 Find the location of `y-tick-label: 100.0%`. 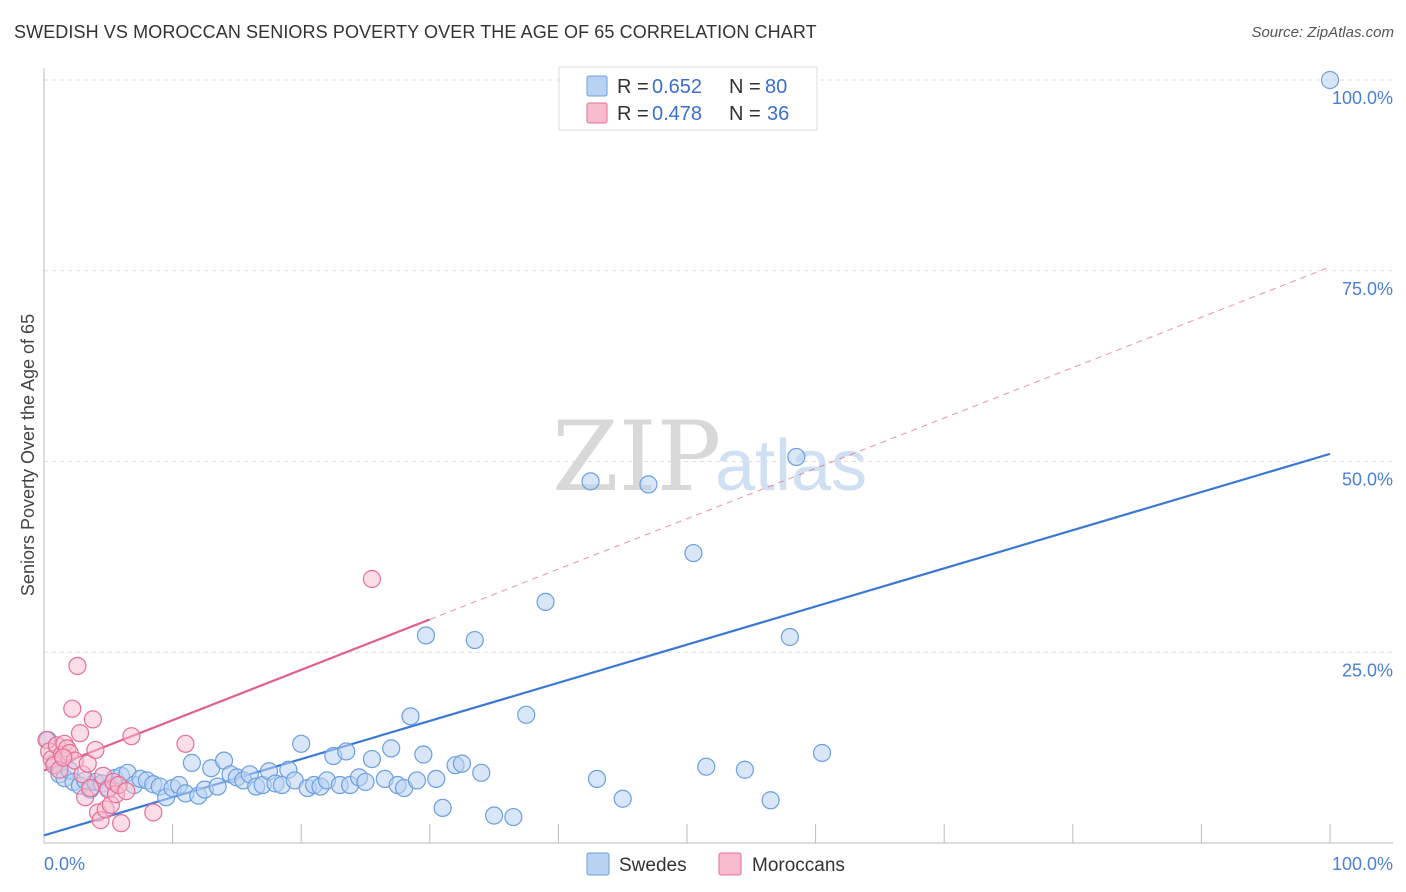

y-tick-label: 100.0% is located at coordinates (1362, 98).